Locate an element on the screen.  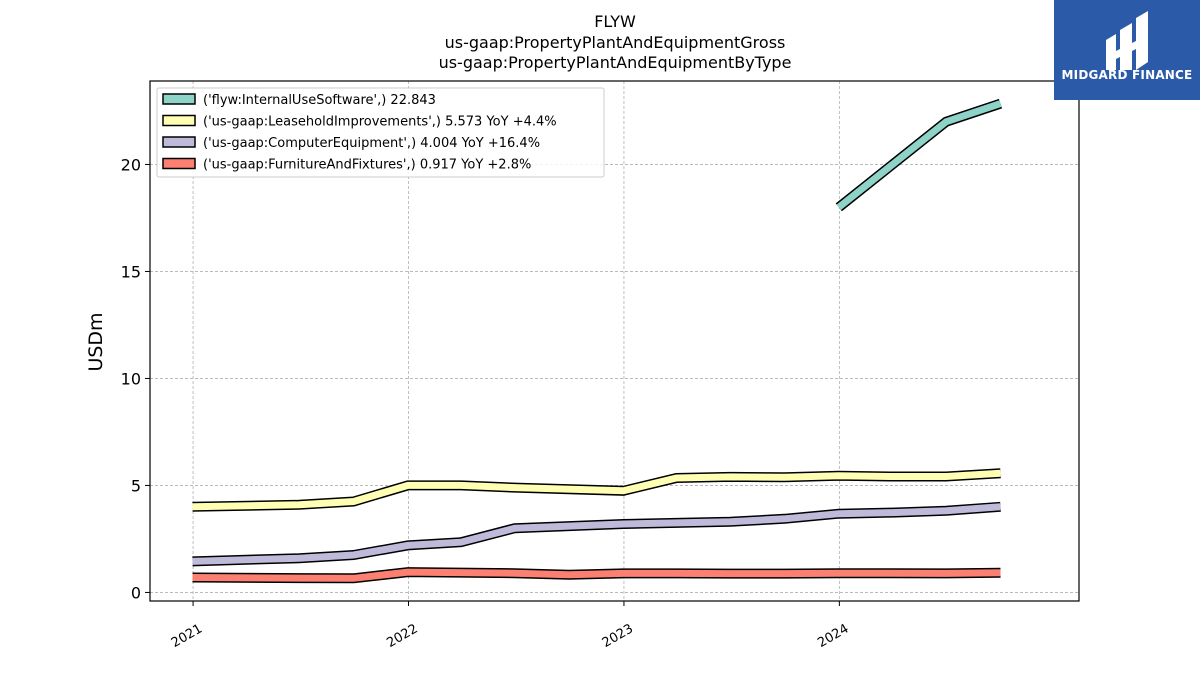
legend-frame is located at coordinates (380, 132).